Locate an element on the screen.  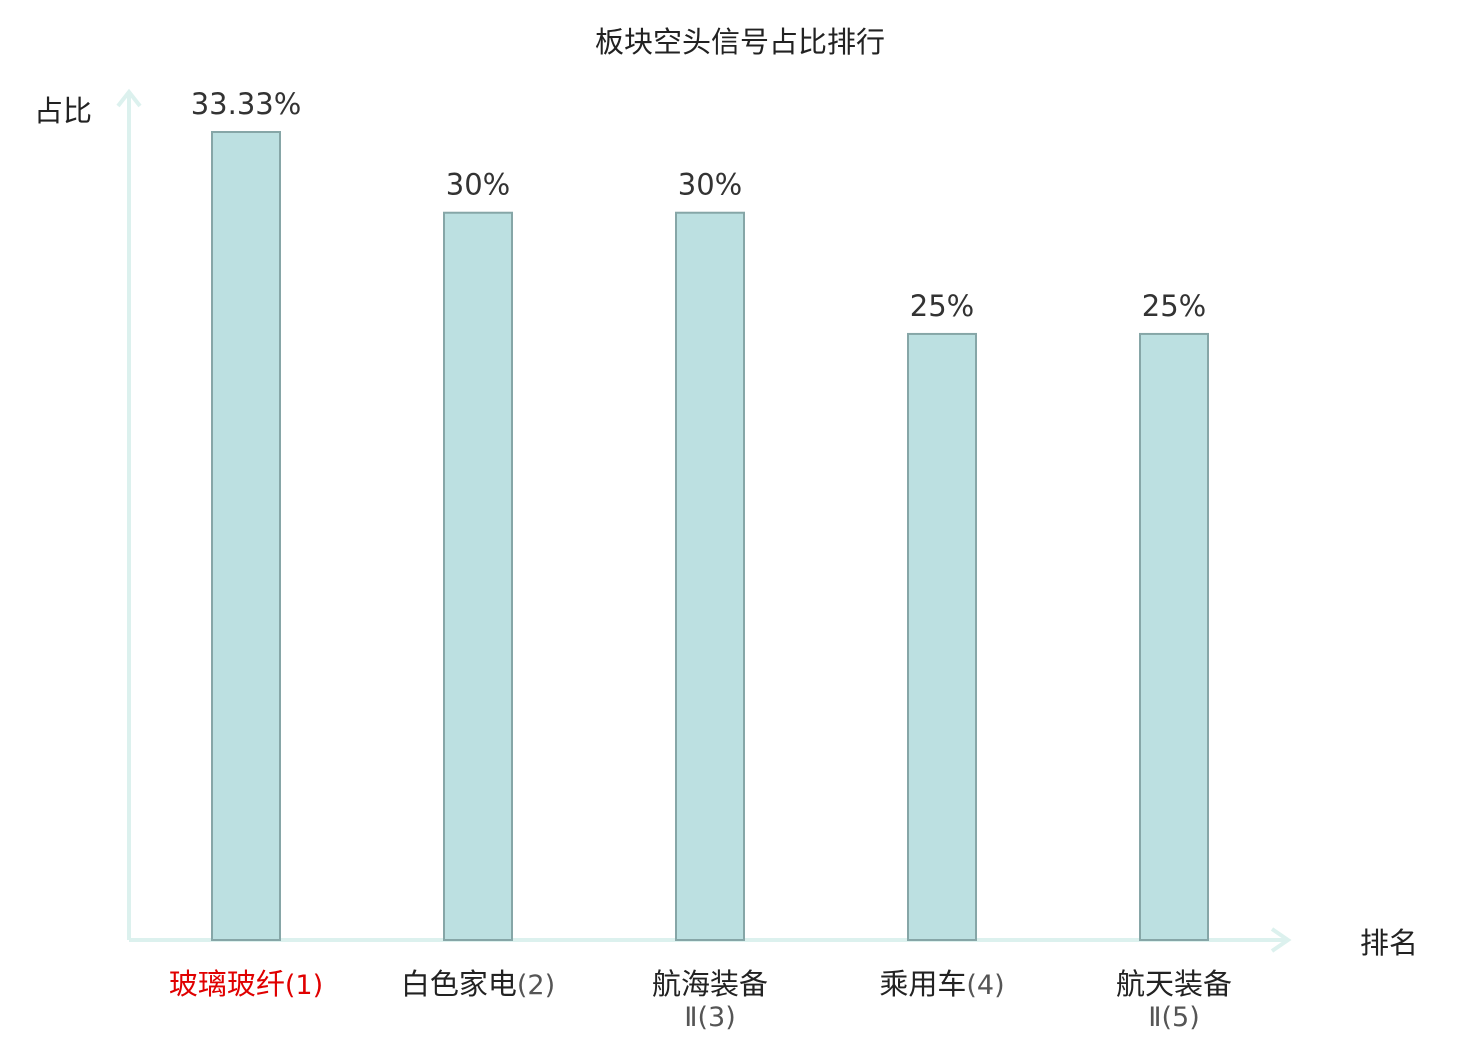
bar-value-label: 33.33% is located at coordinates (246, 104).